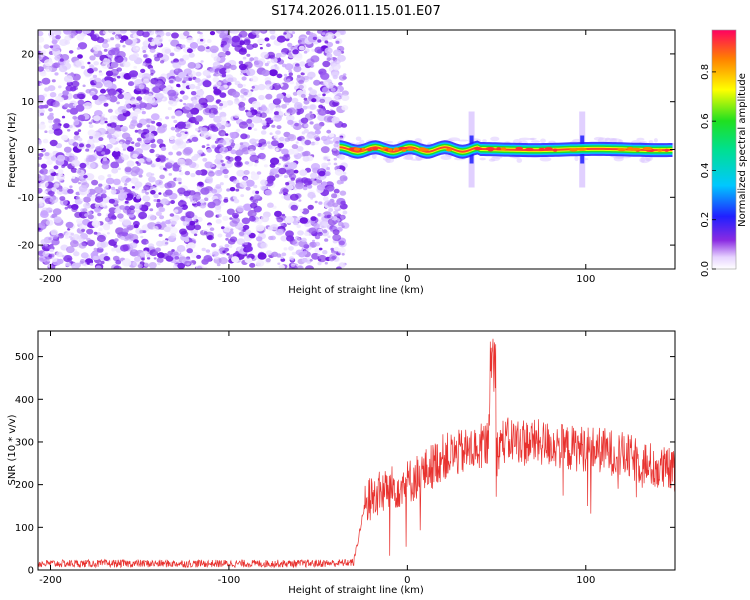 The height and width of the screenshot is (600, 750). What do you see at coordinates (12, 449) in the screenshot?
I see `snr-ylabel: SNR (10 * v/v)` at bounding box center [12, 449].